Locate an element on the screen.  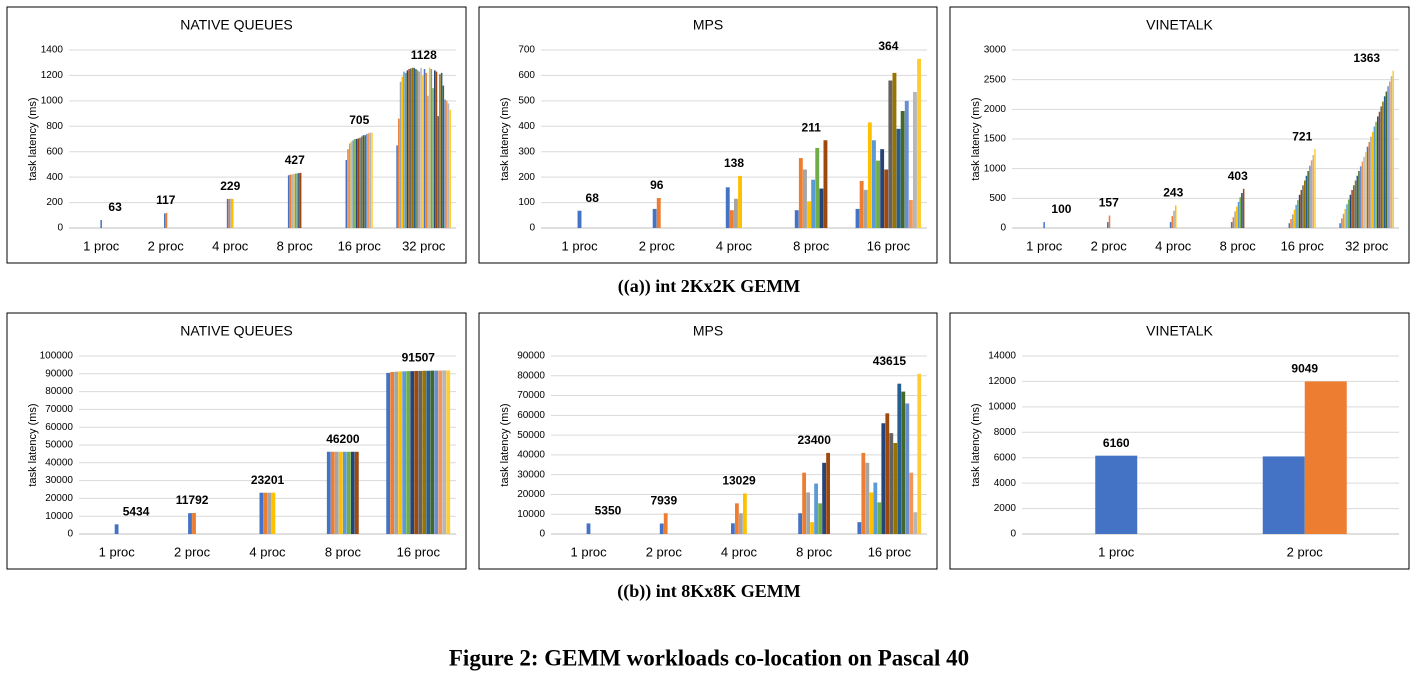
data-label: 23400 is located at coordinates (815, 440).